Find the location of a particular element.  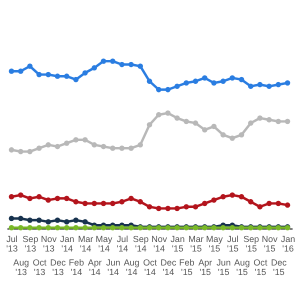

x-tick-label: Dec '13 is located at coordinates (58, 267).